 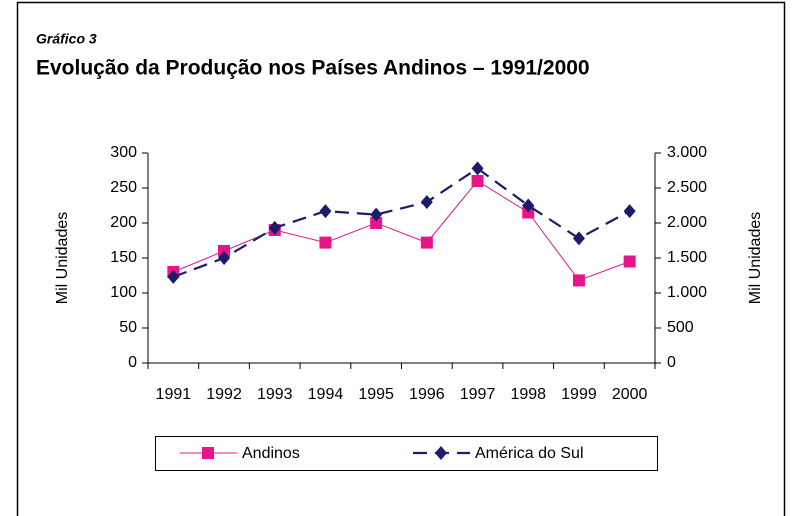 I want to click on x-tick-label: 1992, so click(x=224, y=394).